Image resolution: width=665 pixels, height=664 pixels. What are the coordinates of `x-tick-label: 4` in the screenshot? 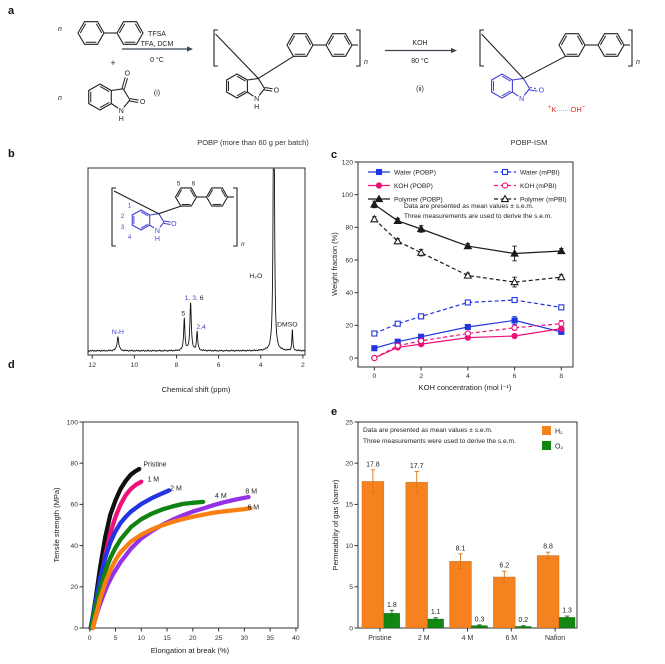 It's located at (468, 376).